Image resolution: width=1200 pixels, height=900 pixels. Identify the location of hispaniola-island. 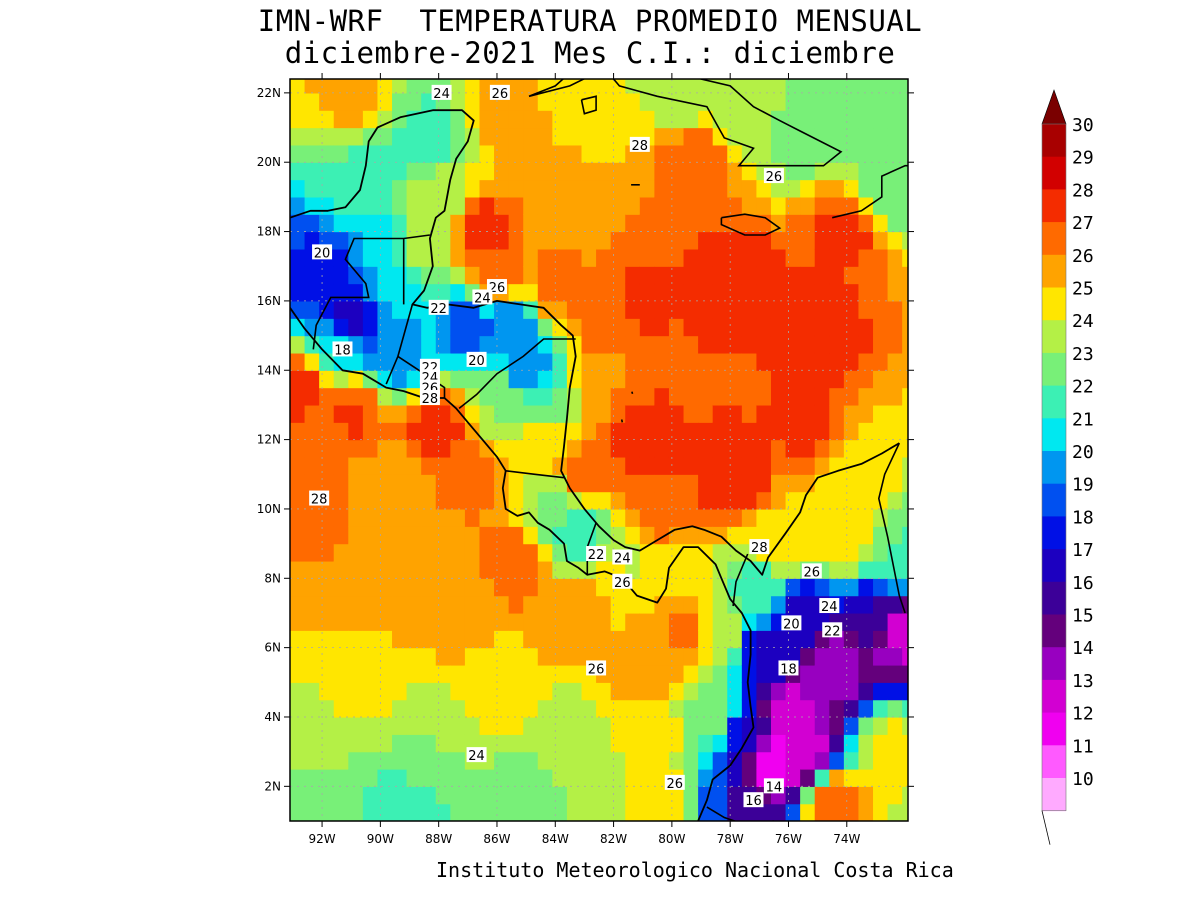
(870, 191).